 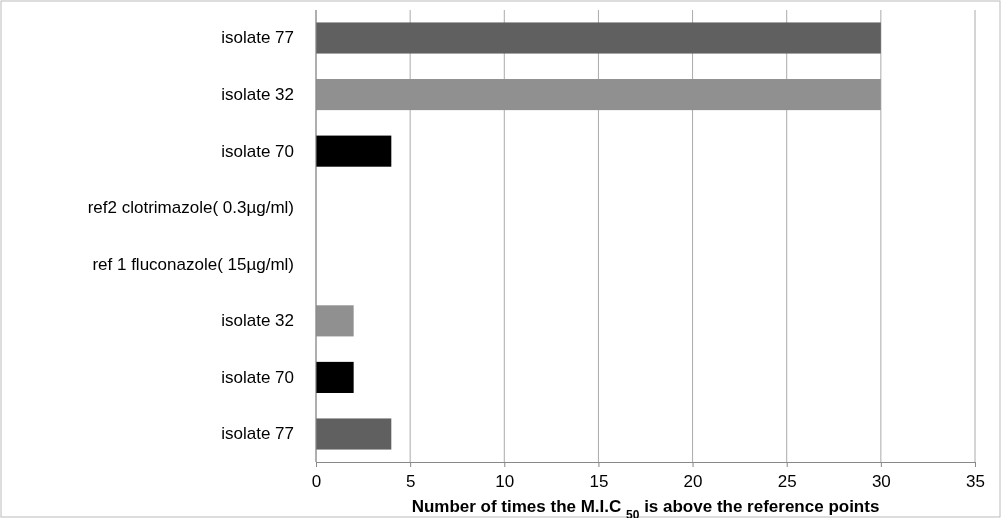 What do you see at coordinates (599, 481) in the screenshot?
I see `x-tick-label: 15` at bounding box center [599, 481].